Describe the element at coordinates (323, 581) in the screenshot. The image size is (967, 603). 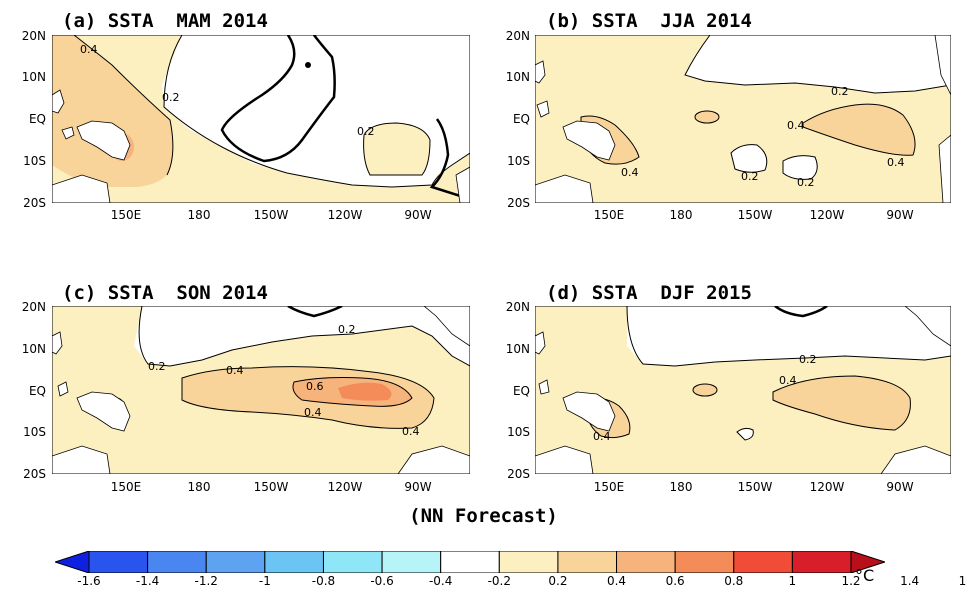
I see `colorbar-tick-label: -0.8` at that location.